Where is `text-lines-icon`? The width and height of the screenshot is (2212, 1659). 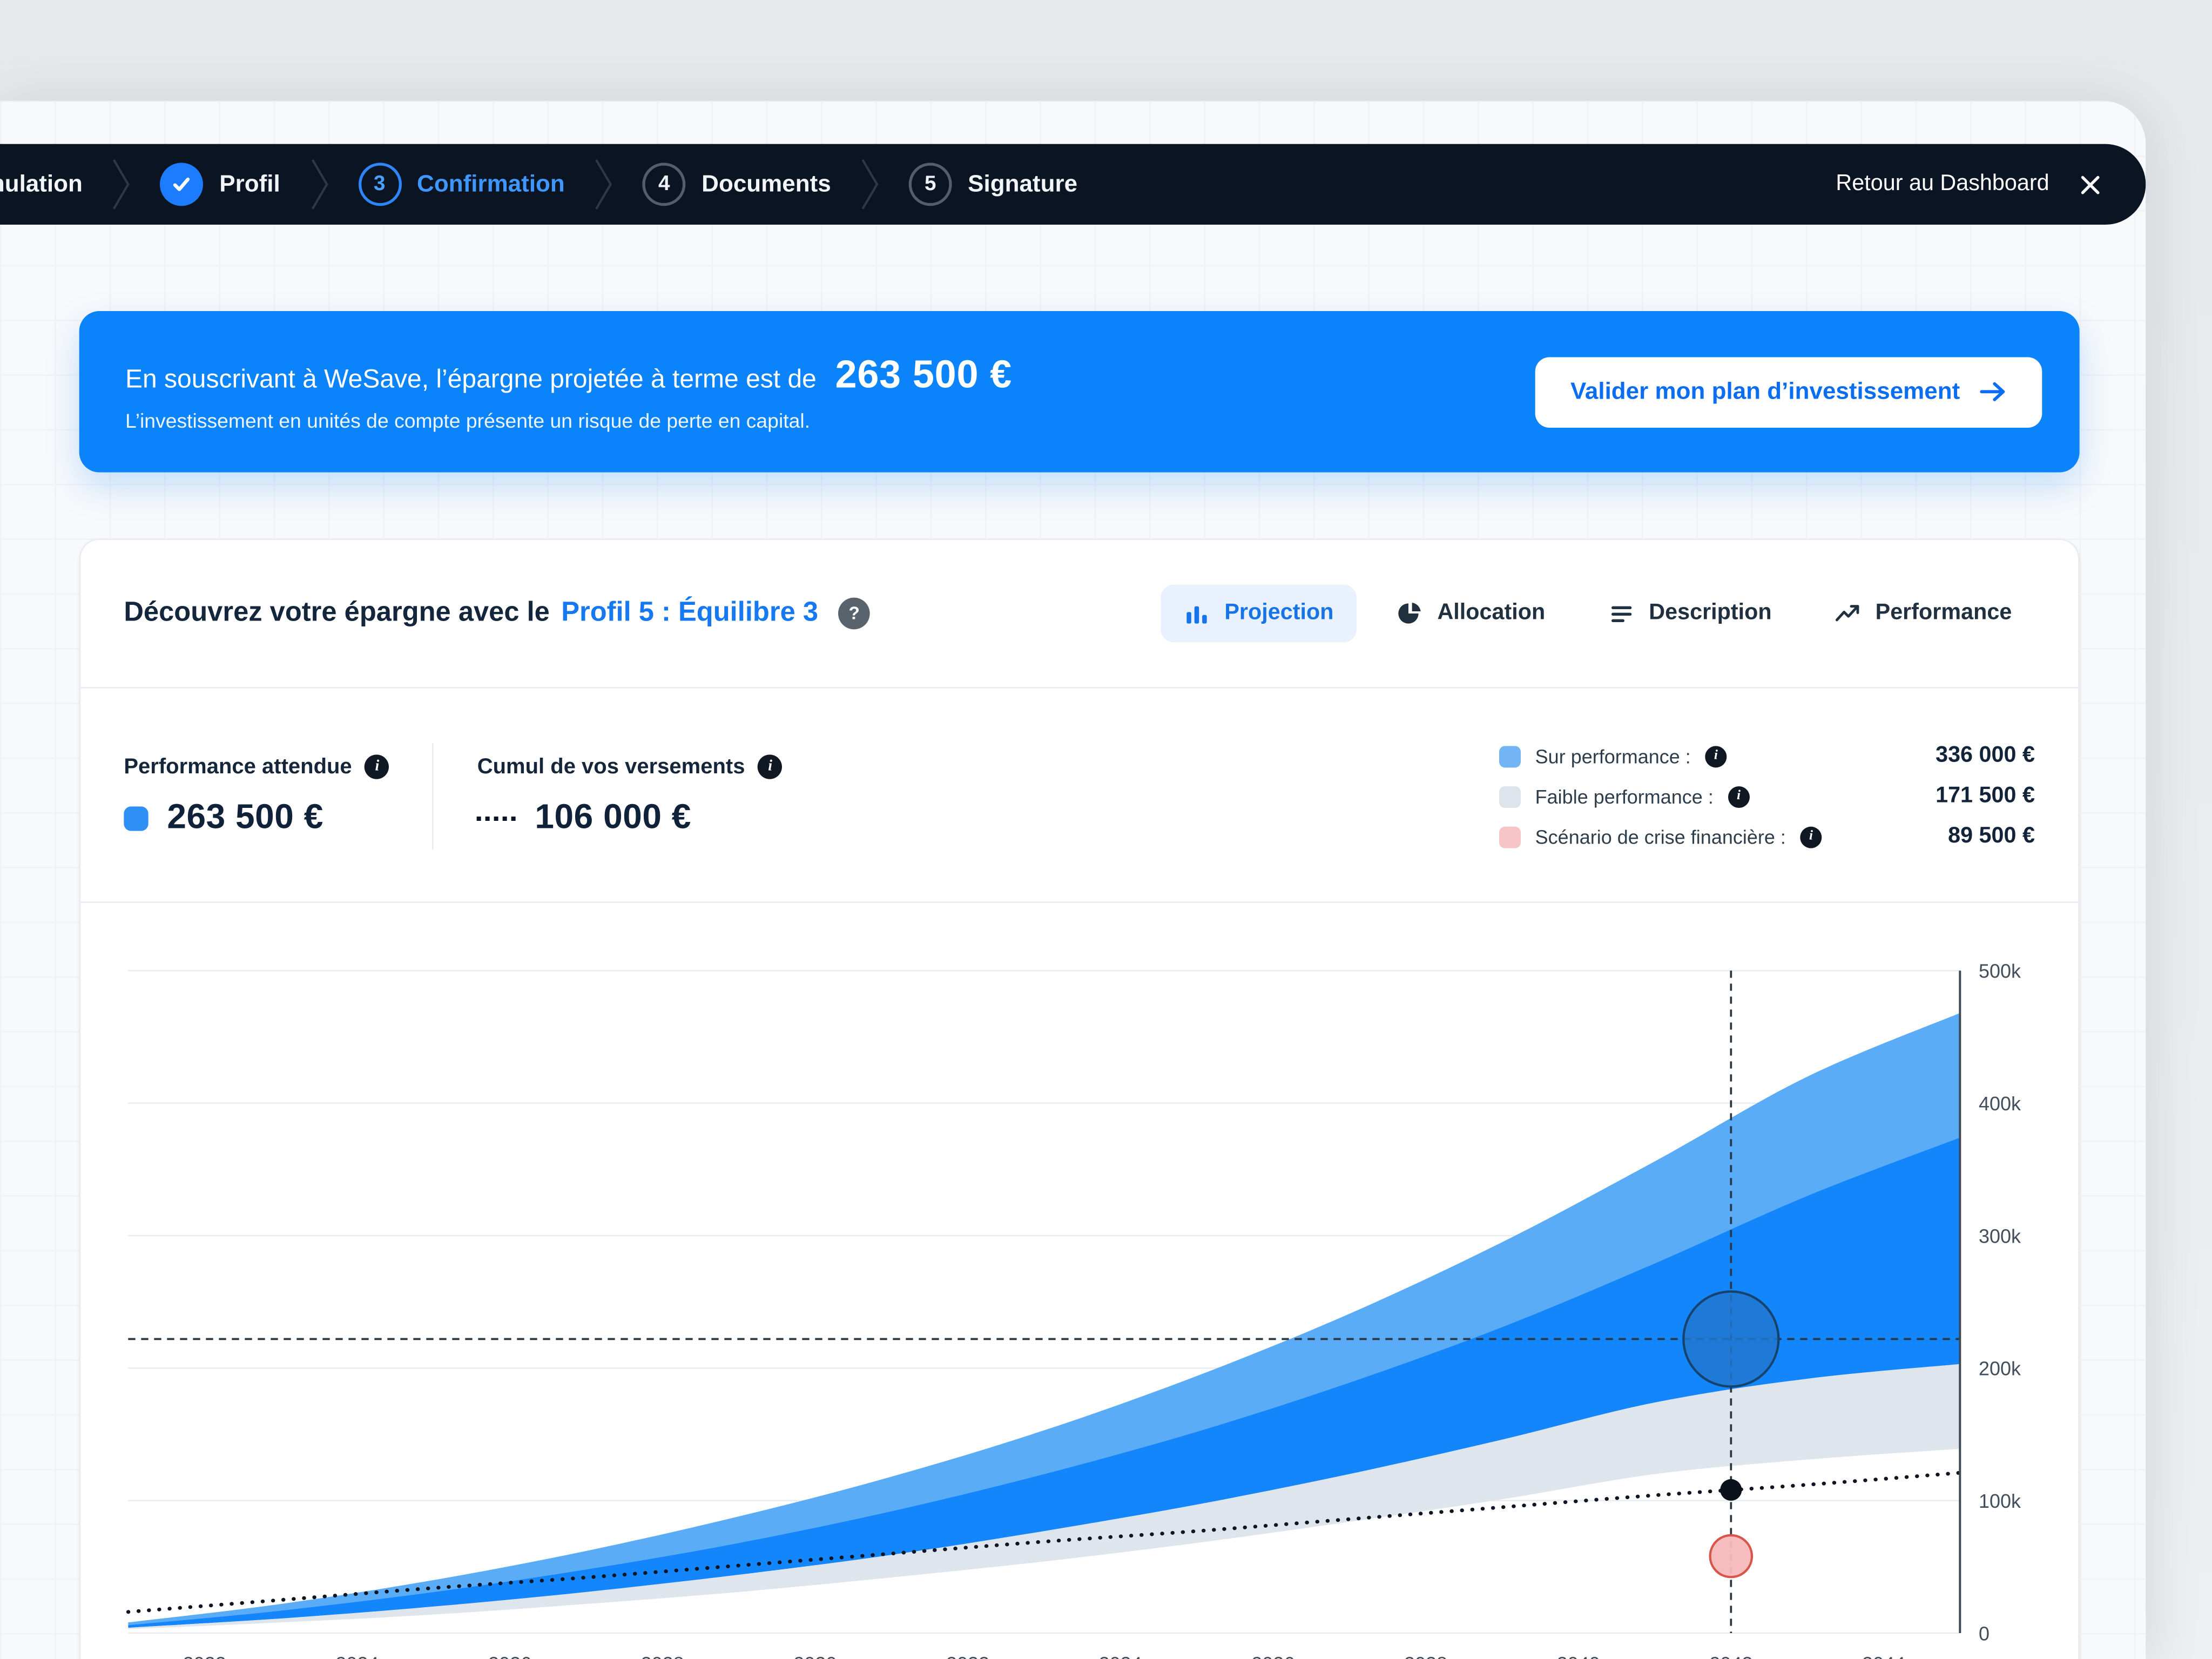
text-lines-icon is located at coordinates (1621, 614).